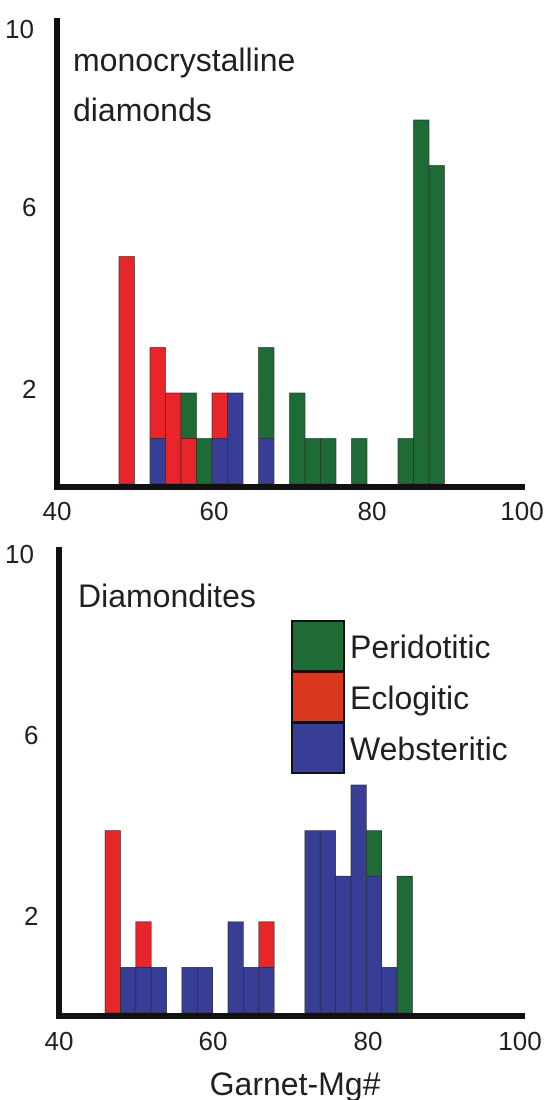 Image resolution: width=548 pixels, height=1100 pixels. What do you see at coordinates (295, 1083) in the screenshot?
I see `x-axis-label: Garnet-Mg#` at bounding box center [295, 1083].